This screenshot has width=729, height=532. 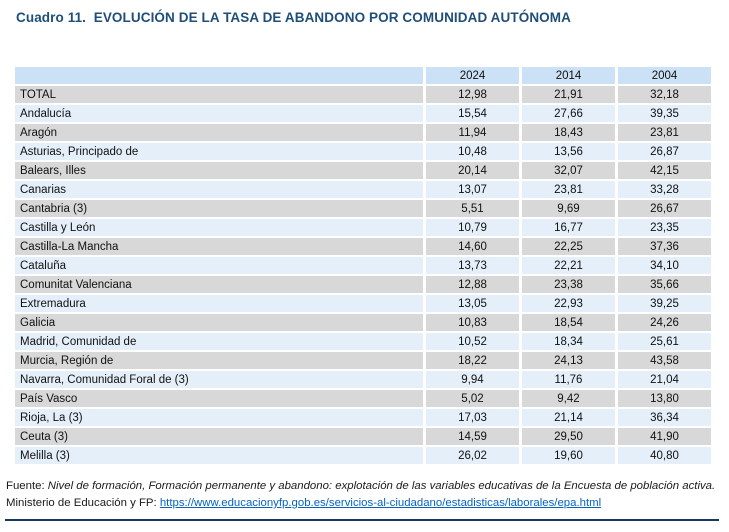 I want to click on table-row: Extremadura 13,05 22,93 39,25, so click(x=363, y=303).